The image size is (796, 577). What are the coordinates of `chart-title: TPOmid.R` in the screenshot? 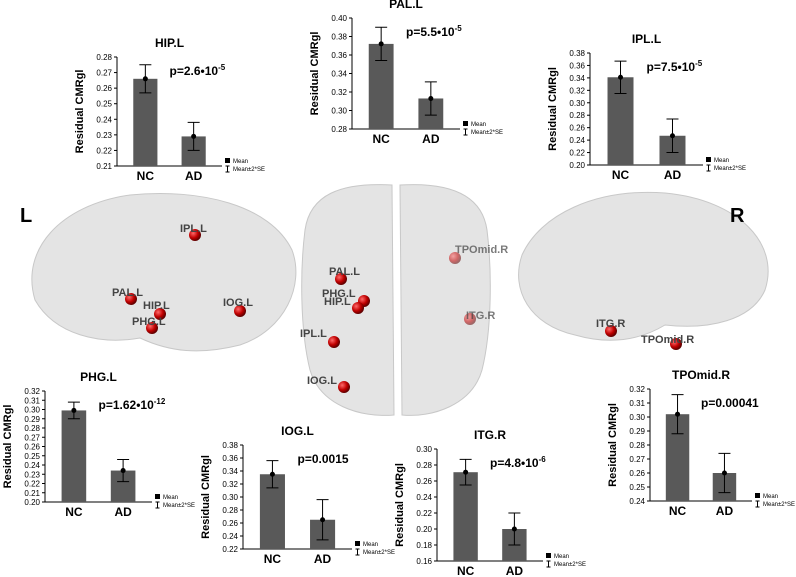 It's located at (701, 375).